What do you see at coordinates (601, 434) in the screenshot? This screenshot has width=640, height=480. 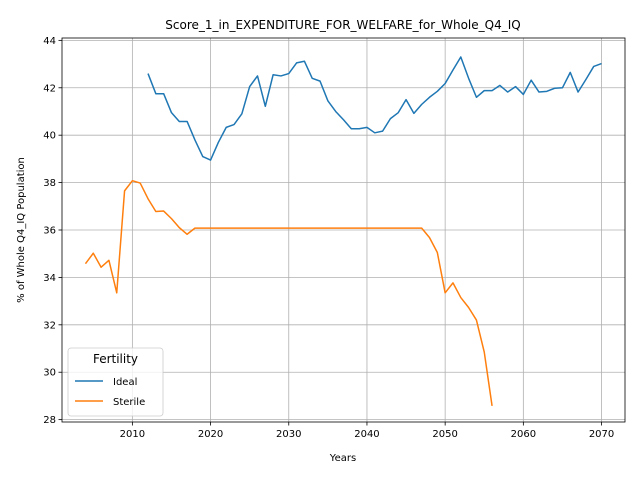 I see `x-tick-label: 2070` at bounding box center [601, 434].